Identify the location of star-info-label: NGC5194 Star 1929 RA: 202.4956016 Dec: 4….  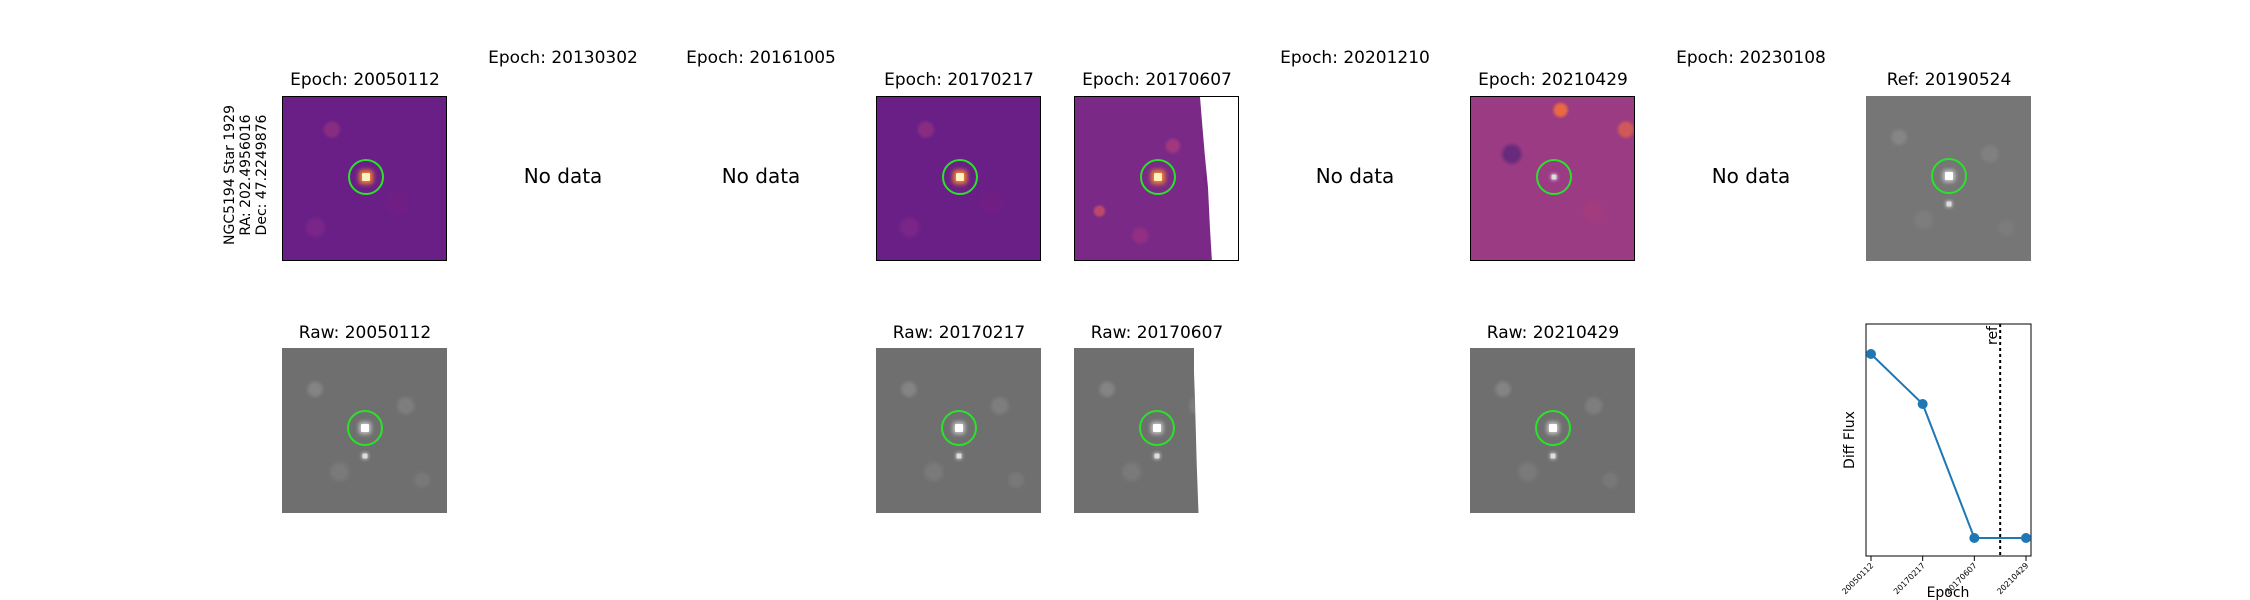
(246, 175).